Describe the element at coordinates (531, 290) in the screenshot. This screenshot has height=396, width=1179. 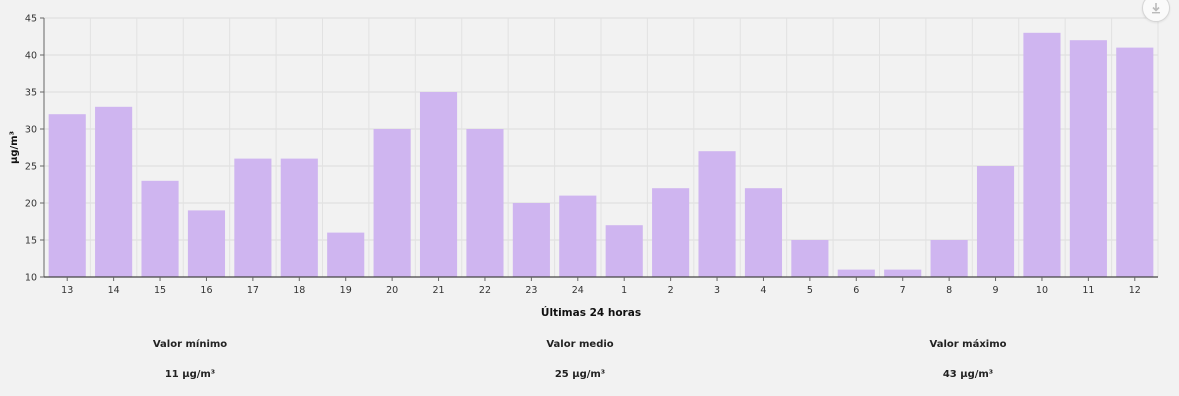
I see `x-tick-label: 23` at that location.